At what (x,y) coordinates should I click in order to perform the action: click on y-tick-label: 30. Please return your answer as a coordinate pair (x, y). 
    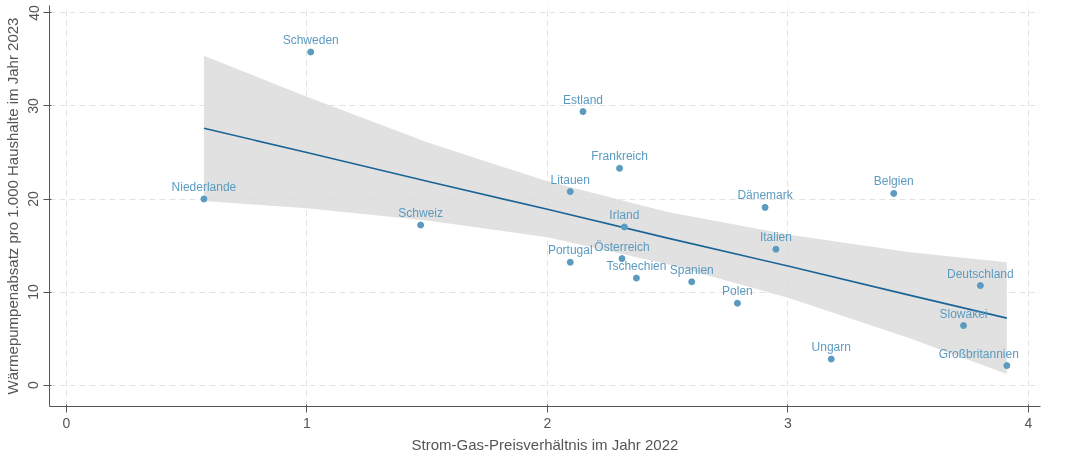
    Looking at the image, I should click on (33, 105).